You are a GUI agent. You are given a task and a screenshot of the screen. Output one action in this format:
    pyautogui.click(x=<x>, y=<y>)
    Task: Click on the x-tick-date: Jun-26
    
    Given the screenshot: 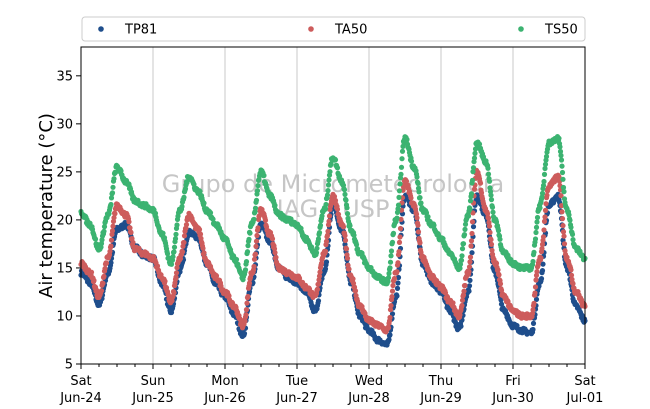 What is the action you would take?
    pyautogui.click(x=224, y=398)
    